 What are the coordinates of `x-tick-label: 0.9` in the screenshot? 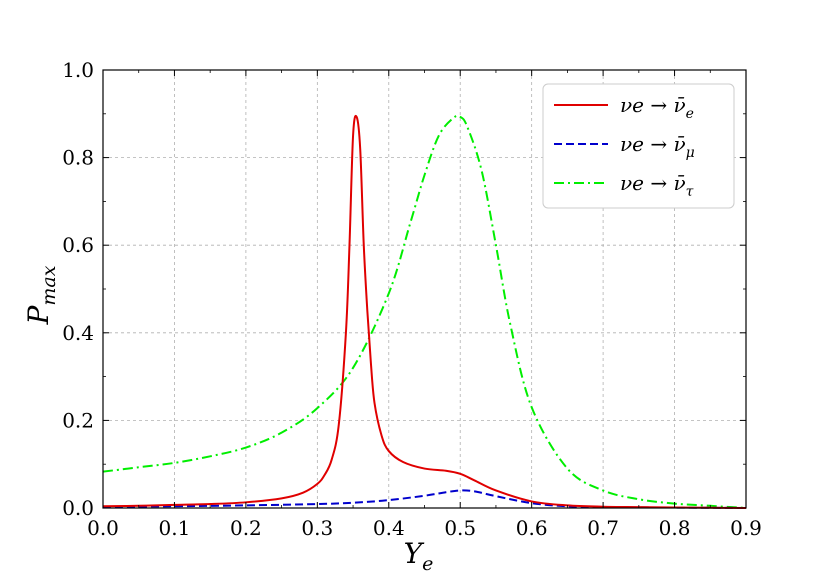 It's located at (746, 528).